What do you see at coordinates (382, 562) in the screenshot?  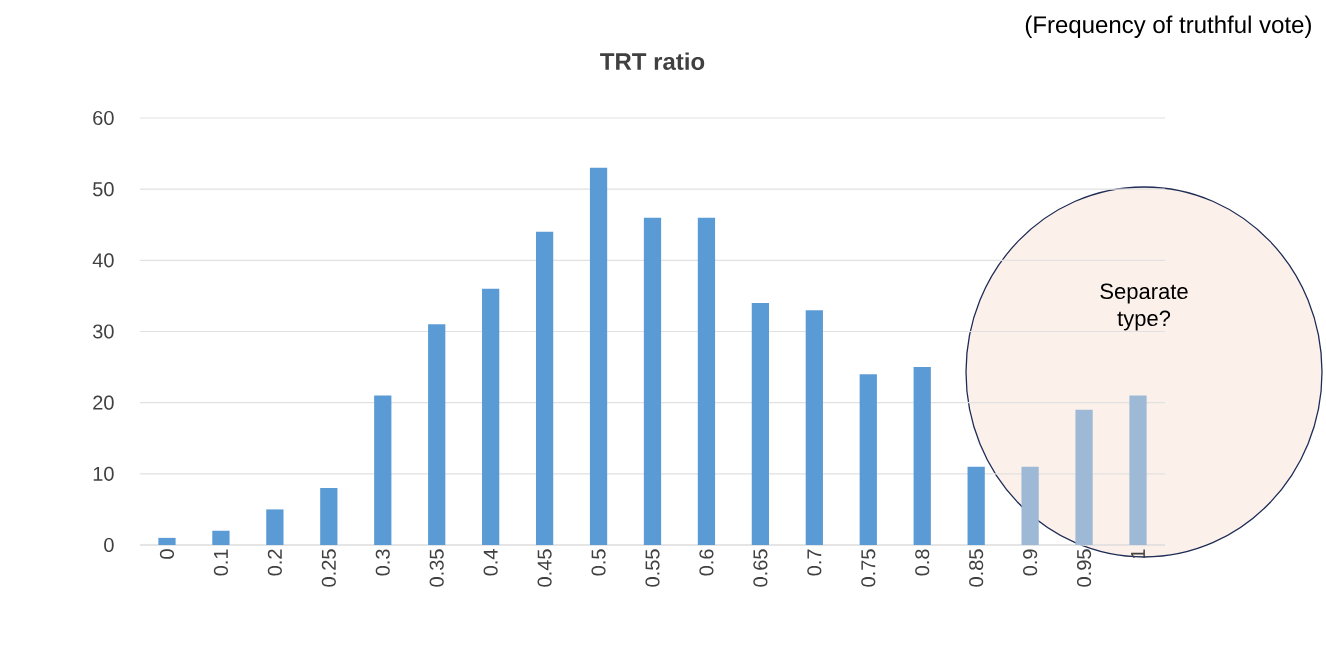 I see `x-tick-label: 0.3` at bounding box center [382, 562].